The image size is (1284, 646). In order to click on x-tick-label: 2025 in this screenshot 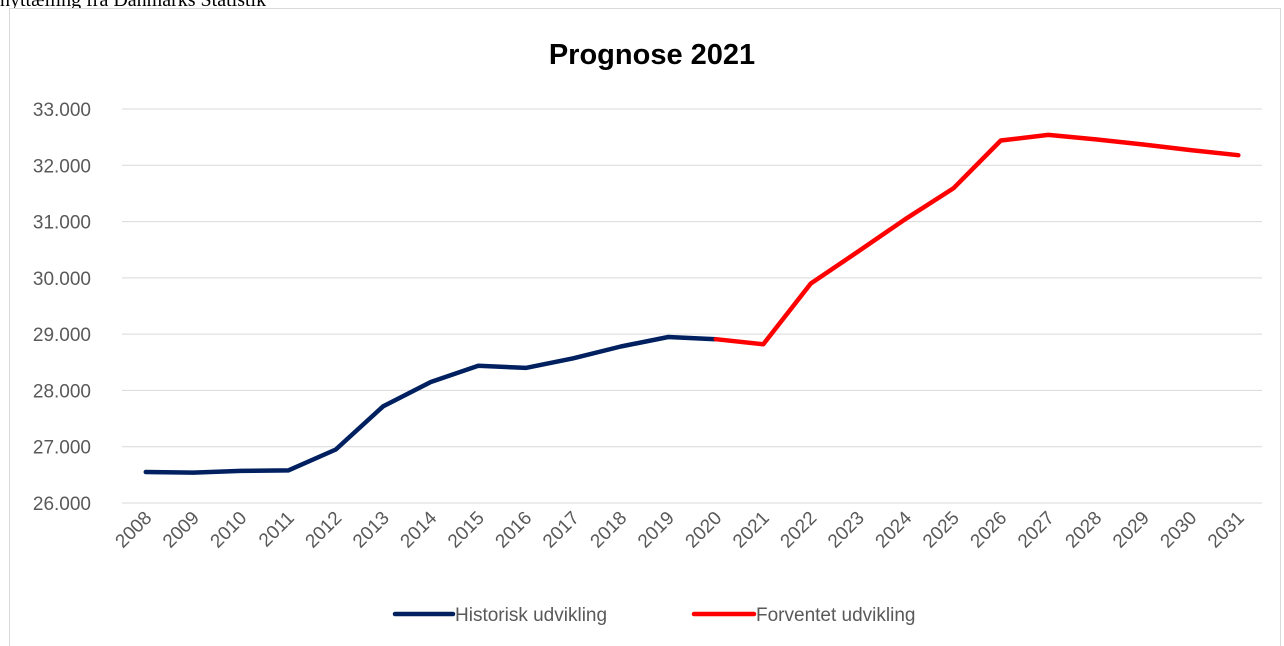, I will do `click(941, 530)`.